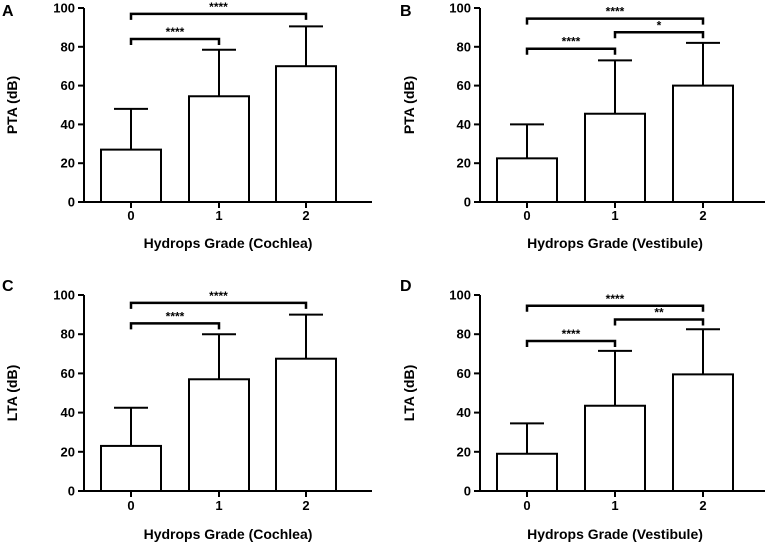 Image resolution: width=765 pixels, height=546 pixels. Describe the element at coordinates (659, 313) in the screenshot. I see `significance-label: **` at that location.